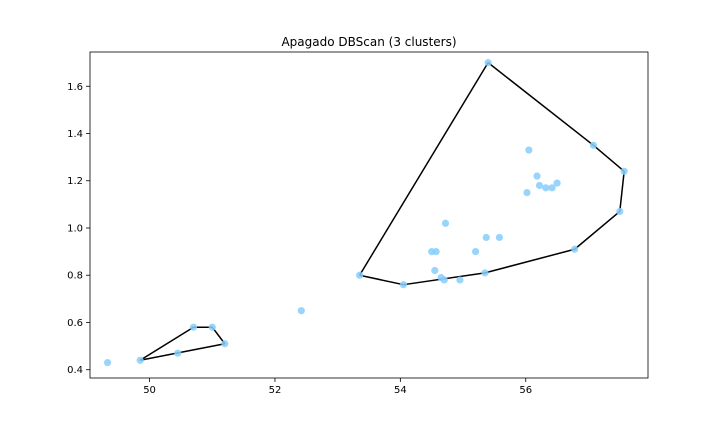 This screenshot has width=720, height=437. Describe the element at coordinates (75, 181) in the screenshot. I see `y-tick-label: 1.2` at that location.